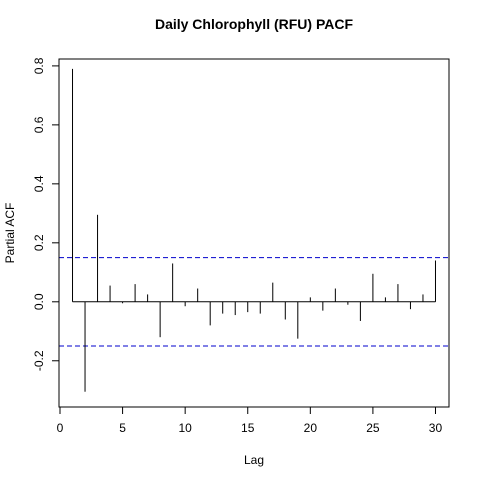  Describe the element at coordinates (254, 460) in the screenshot. I see `x-axis-label: Lag` at that location.